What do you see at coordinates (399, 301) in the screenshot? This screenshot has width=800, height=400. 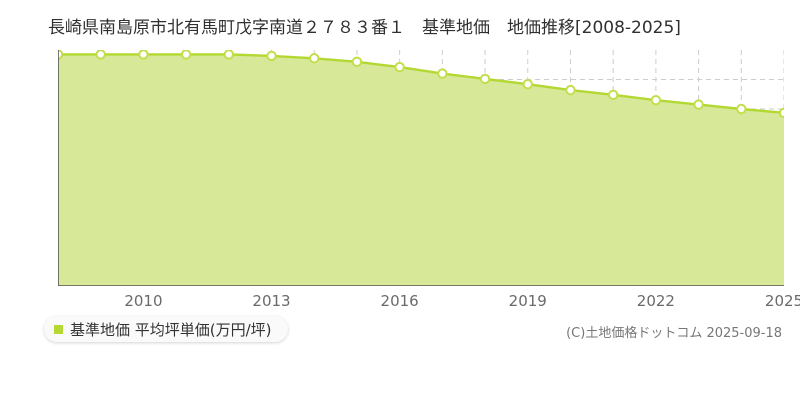 I see `x-axis-tick-label: 2016` at bounding box center [399, 301].